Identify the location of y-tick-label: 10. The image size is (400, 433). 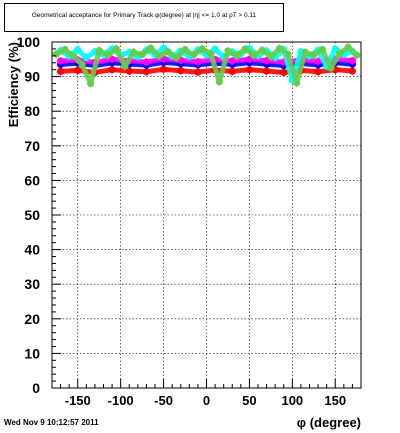
(32, 353).